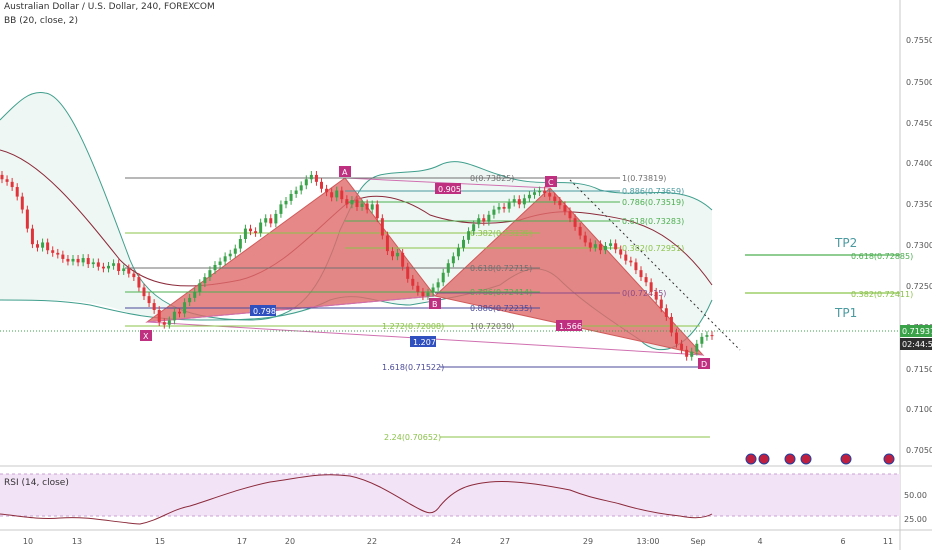 This screenshot has width=932, height=550. What do you see at coordinates (264, 311) in the screenshot?
I see `ratio-xab: 0.798` at bounding box center [264, 311].